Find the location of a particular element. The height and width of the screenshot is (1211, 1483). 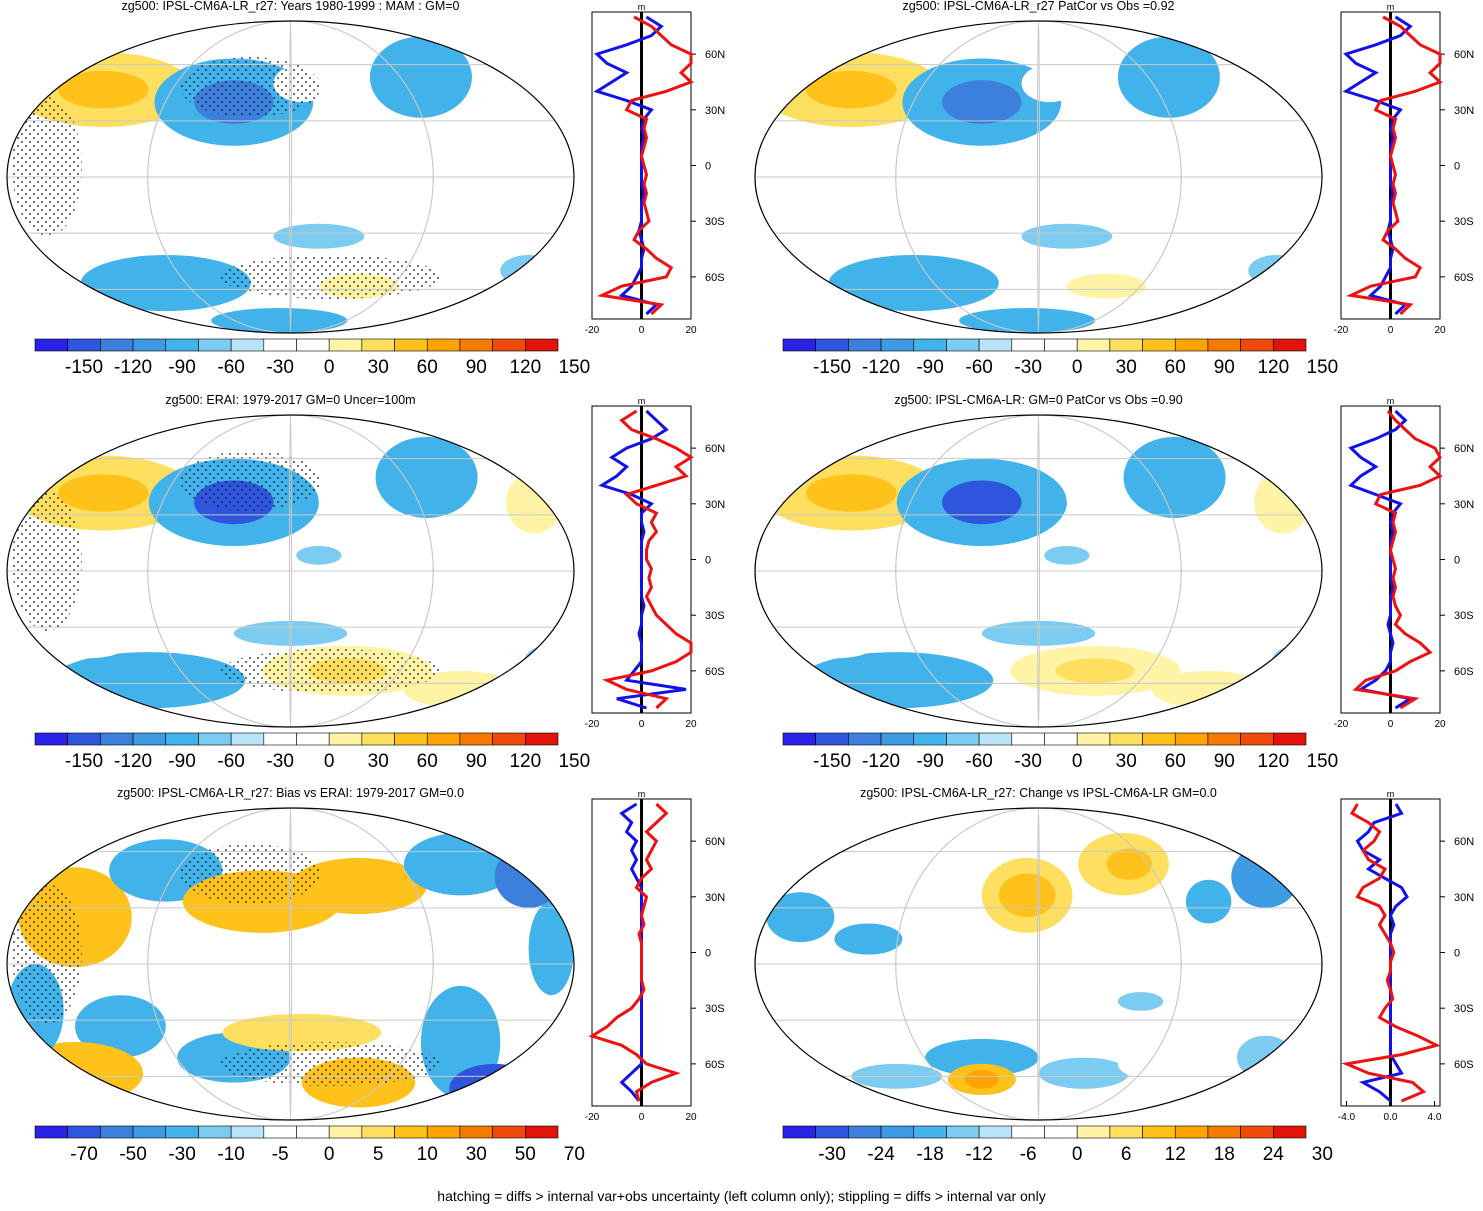

colorbar-label: -30 is located at coordinates (279, 761).